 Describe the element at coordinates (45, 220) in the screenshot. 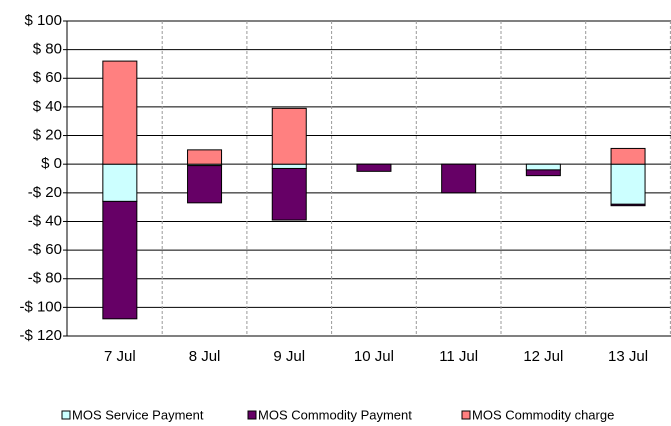

I see `y-tick-label: -$ 40` at that location.